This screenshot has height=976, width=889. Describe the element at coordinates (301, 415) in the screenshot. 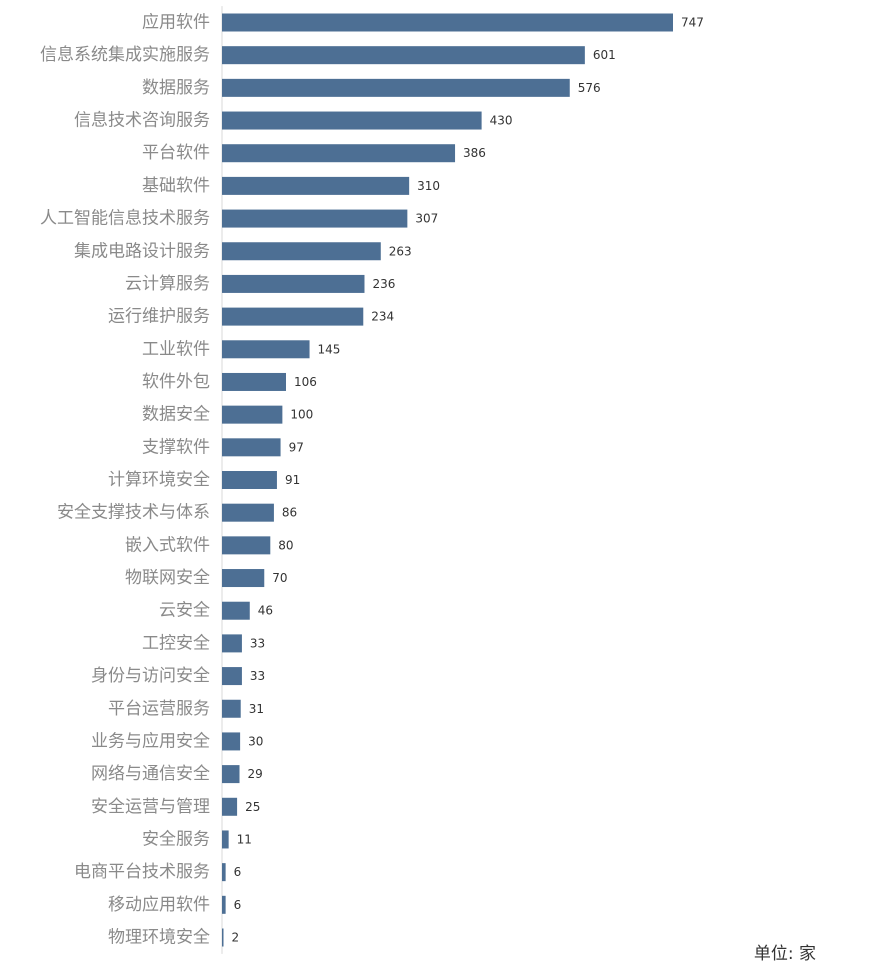

I see `value-label: 100` at that location.